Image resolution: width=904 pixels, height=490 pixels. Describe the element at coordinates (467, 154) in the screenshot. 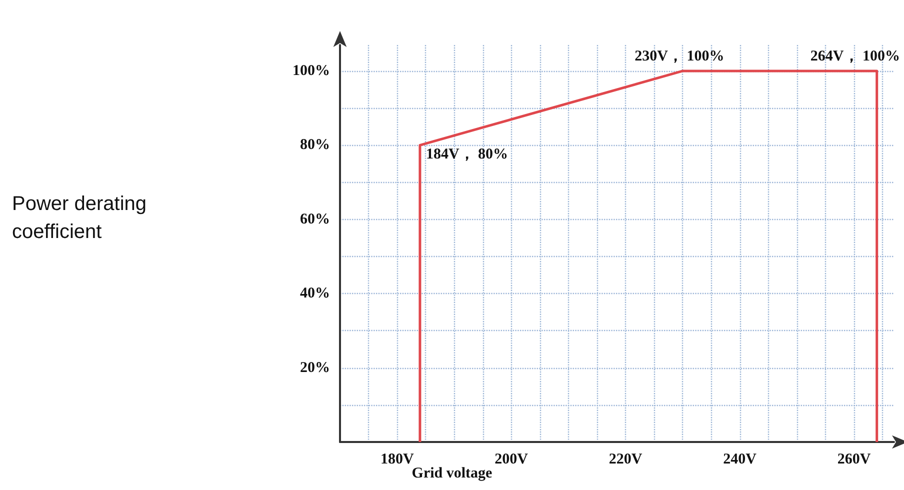

I see `annotation: 184V， 80%` at that location.